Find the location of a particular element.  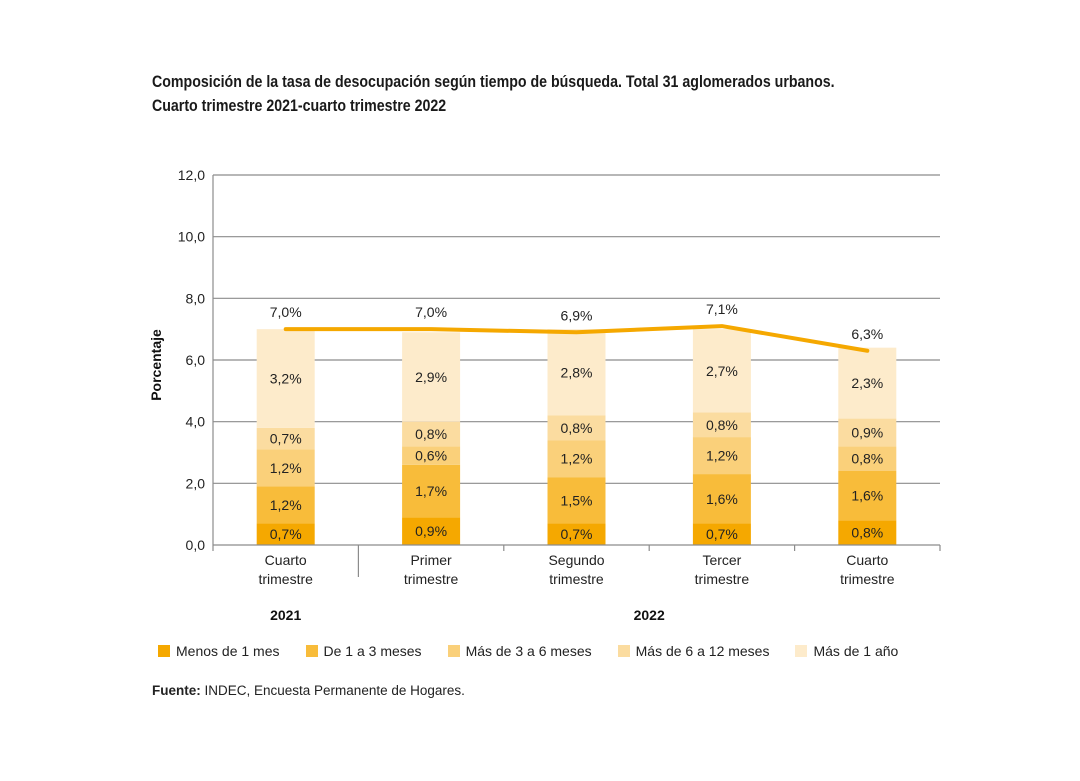

y-axis-title: Porcentaje is located at coordinates (156, 365).